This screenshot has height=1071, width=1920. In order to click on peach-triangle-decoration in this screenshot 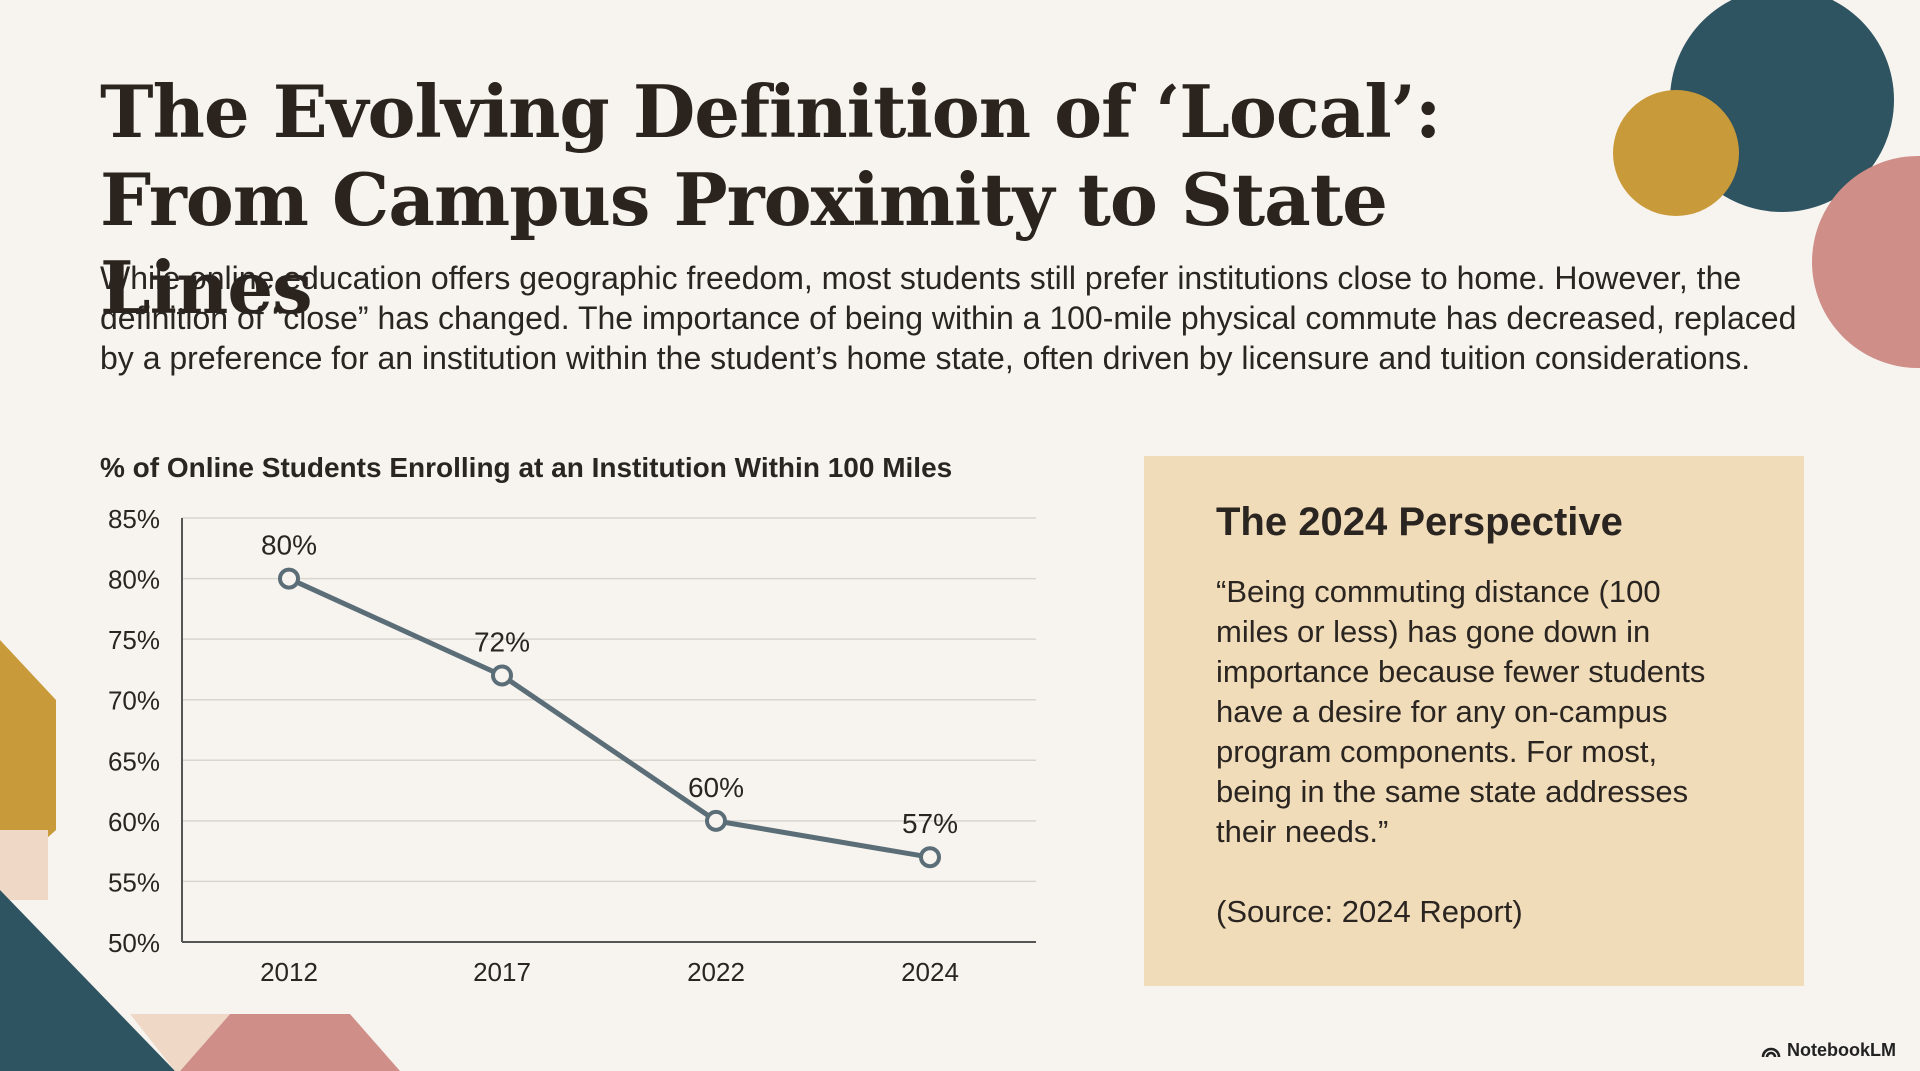, I will do `click(180, 1042)`.